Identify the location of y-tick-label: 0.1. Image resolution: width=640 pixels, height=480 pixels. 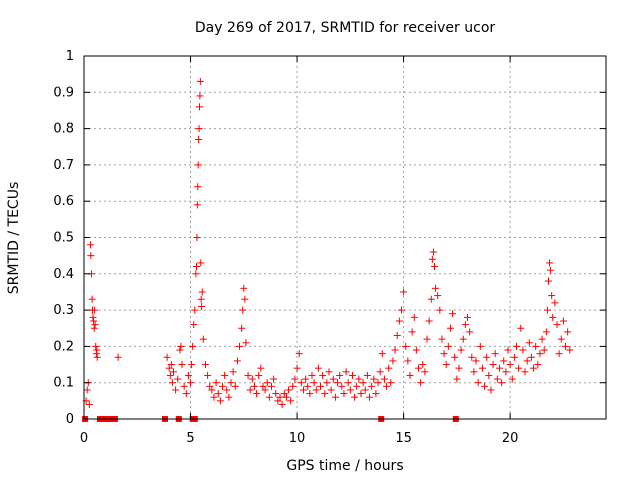
(63, 383).